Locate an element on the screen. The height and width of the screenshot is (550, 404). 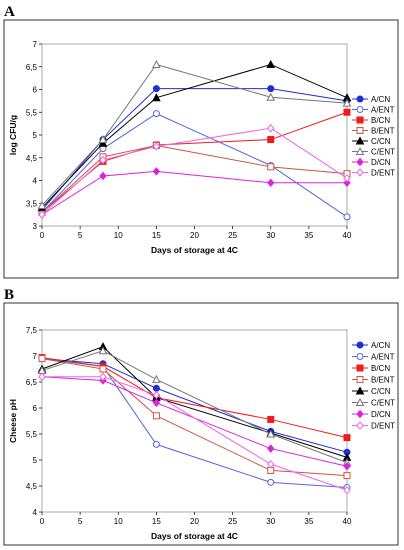
chart-b-point-a-ent is located at coordinates (271, 482).